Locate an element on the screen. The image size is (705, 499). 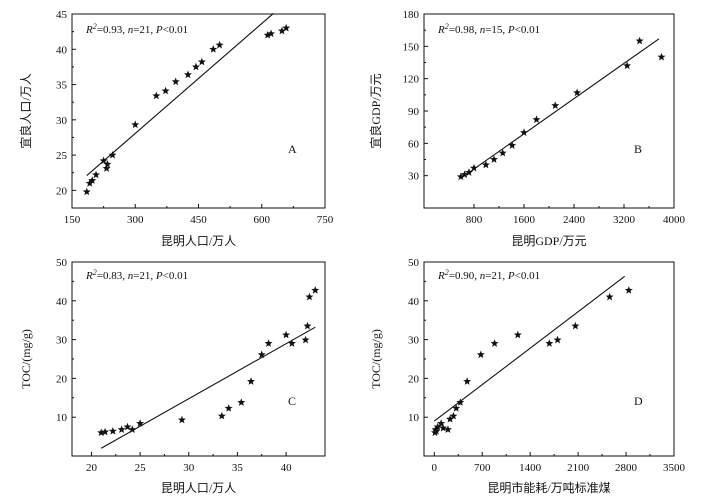
x-tick-label: 300 is located at coordinates (135, 220).